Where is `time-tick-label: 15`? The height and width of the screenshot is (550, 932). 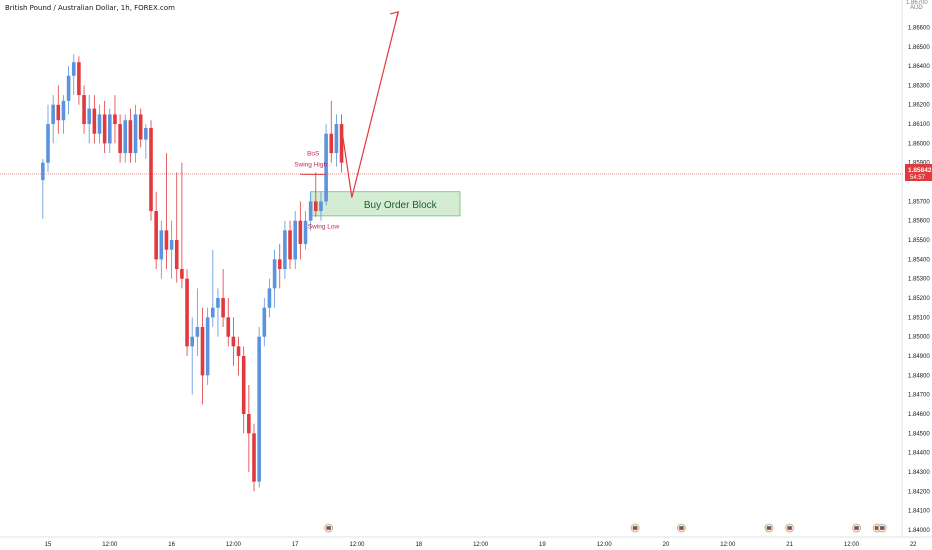 time-tick-label: 15 is located at coordinates (48, 545).